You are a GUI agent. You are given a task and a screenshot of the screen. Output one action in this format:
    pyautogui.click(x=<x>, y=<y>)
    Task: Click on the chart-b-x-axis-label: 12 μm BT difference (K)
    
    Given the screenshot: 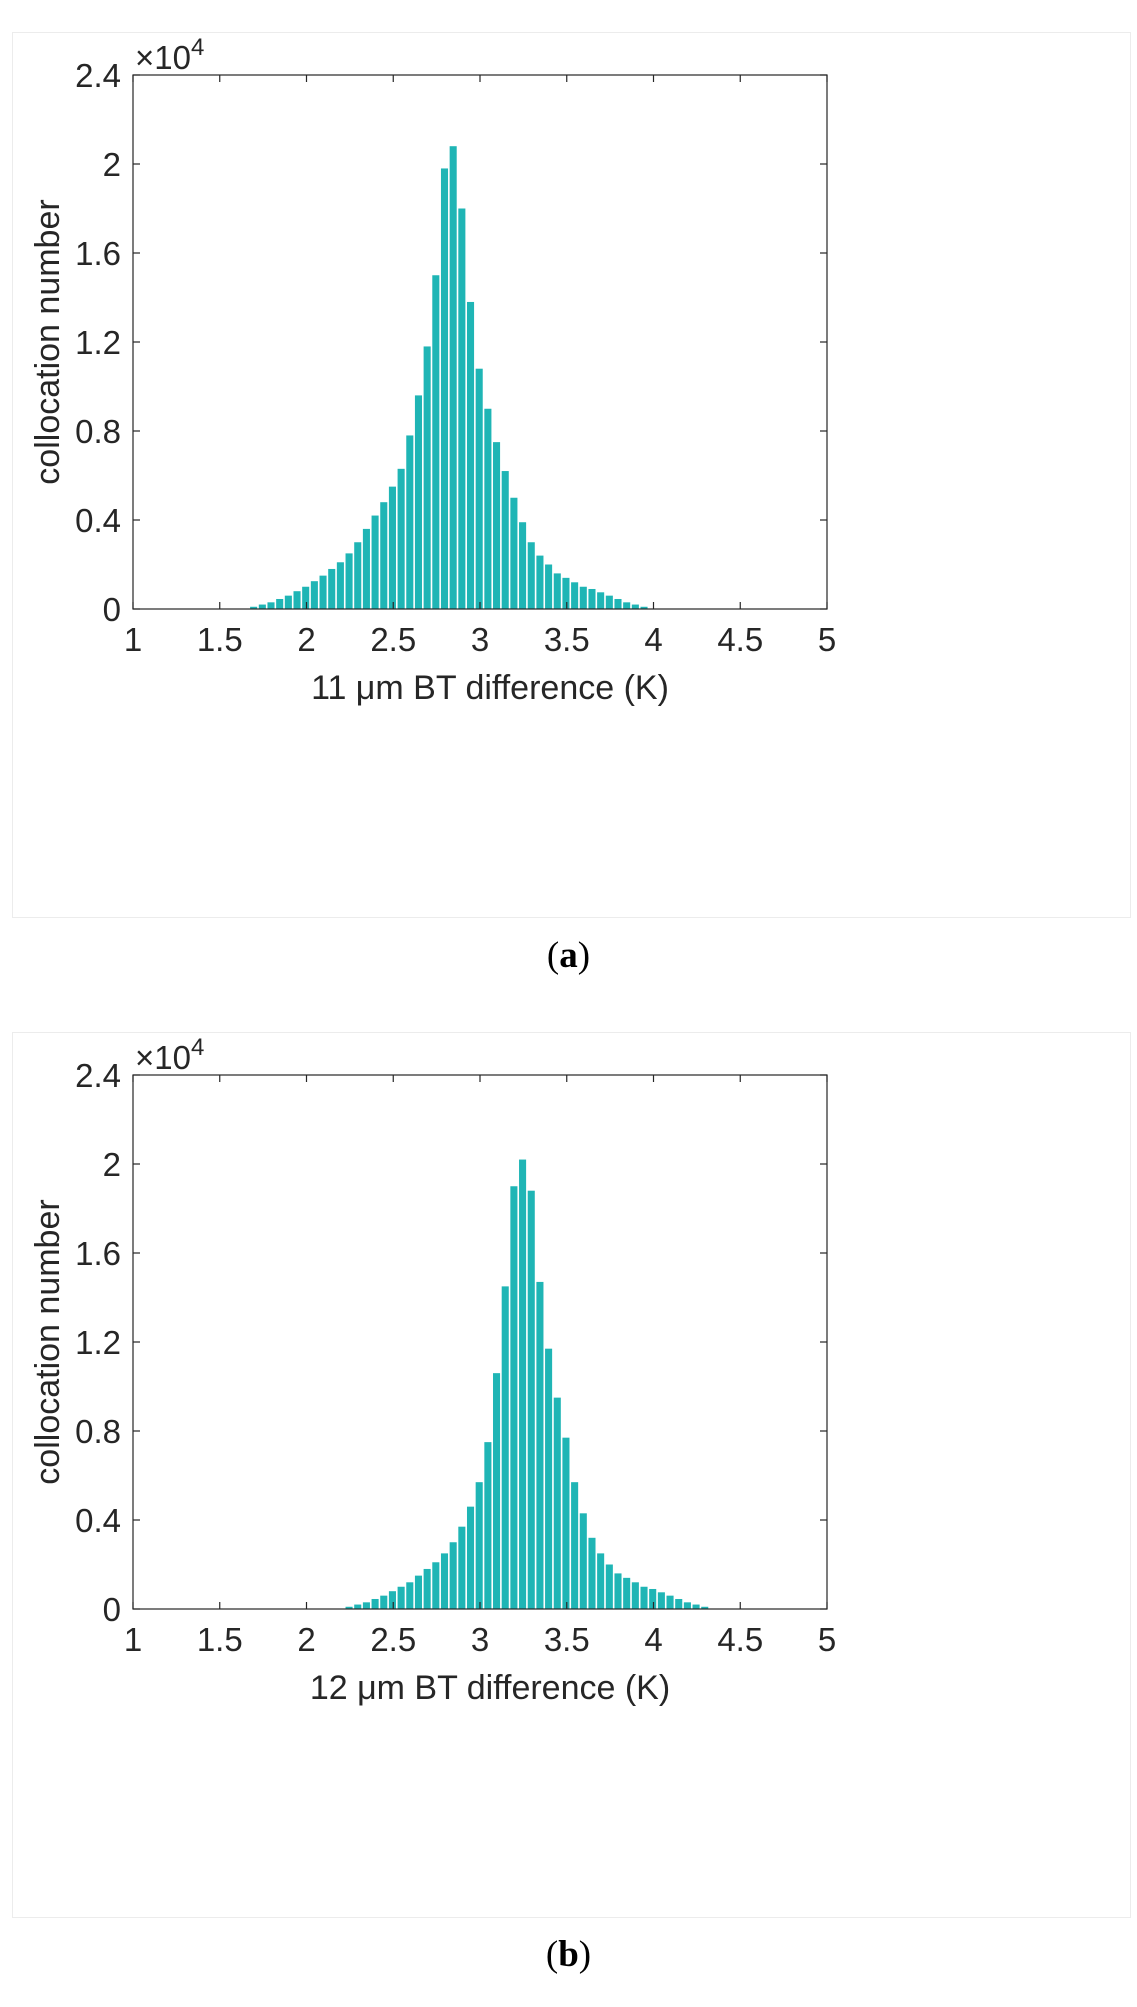 What is the action you would take?
    pyautogui.click(x=490, y=1688)
    